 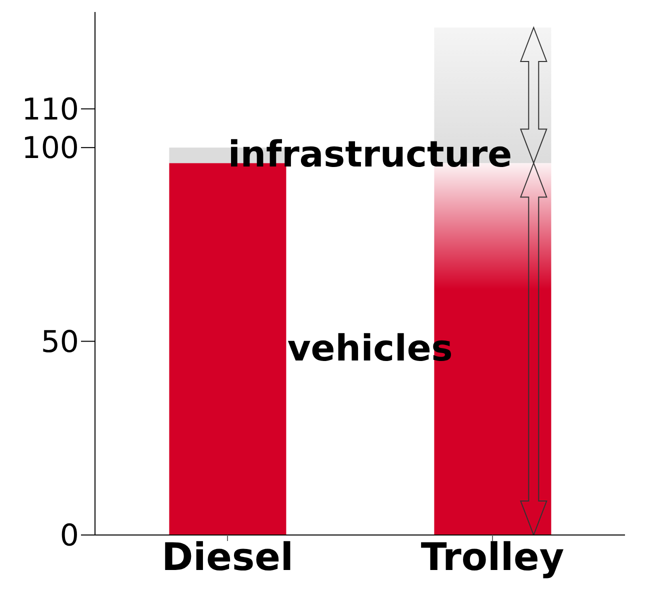 What do you see at coordinates (370, 155) in the screenshot?
I see `series-label: infrastructure` at bounding box center [370, 155].